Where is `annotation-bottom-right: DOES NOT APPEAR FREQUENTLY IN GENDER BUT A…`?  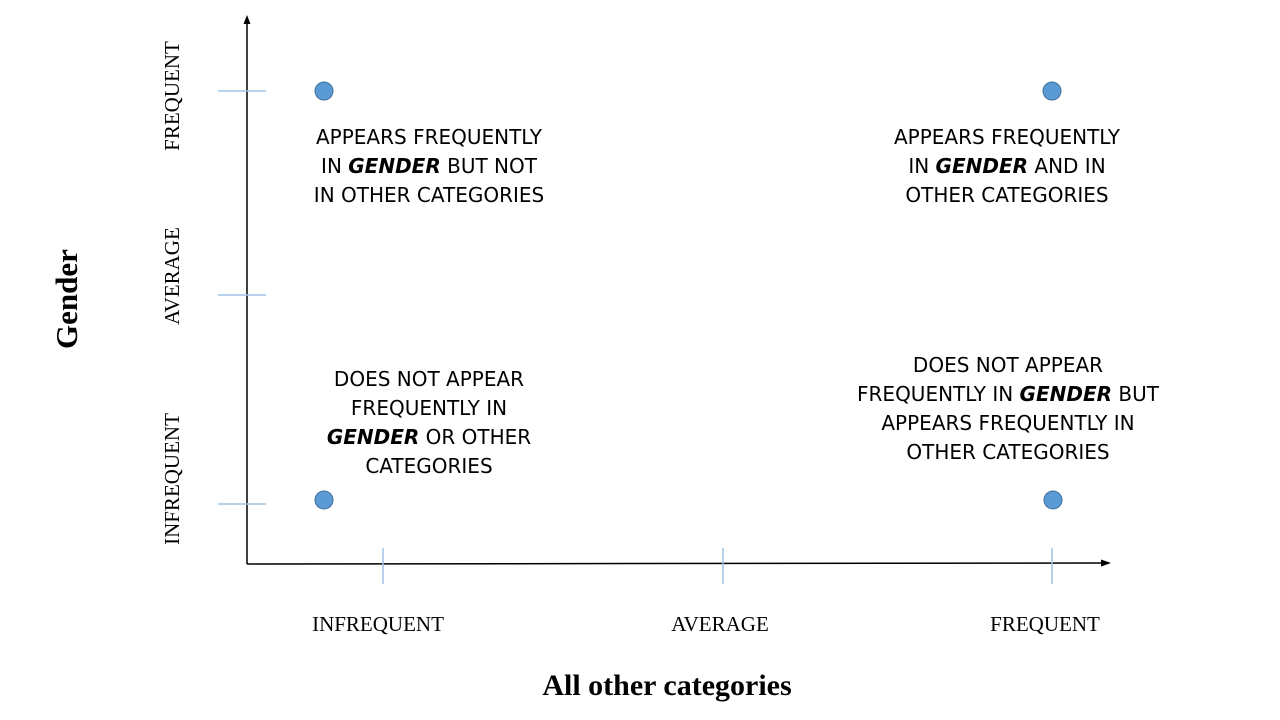
annotation-bottom-right: DOES NOT APPEAR FREQUENTLY IN GENDER BUT A… is located at coordinates (1008, 409).